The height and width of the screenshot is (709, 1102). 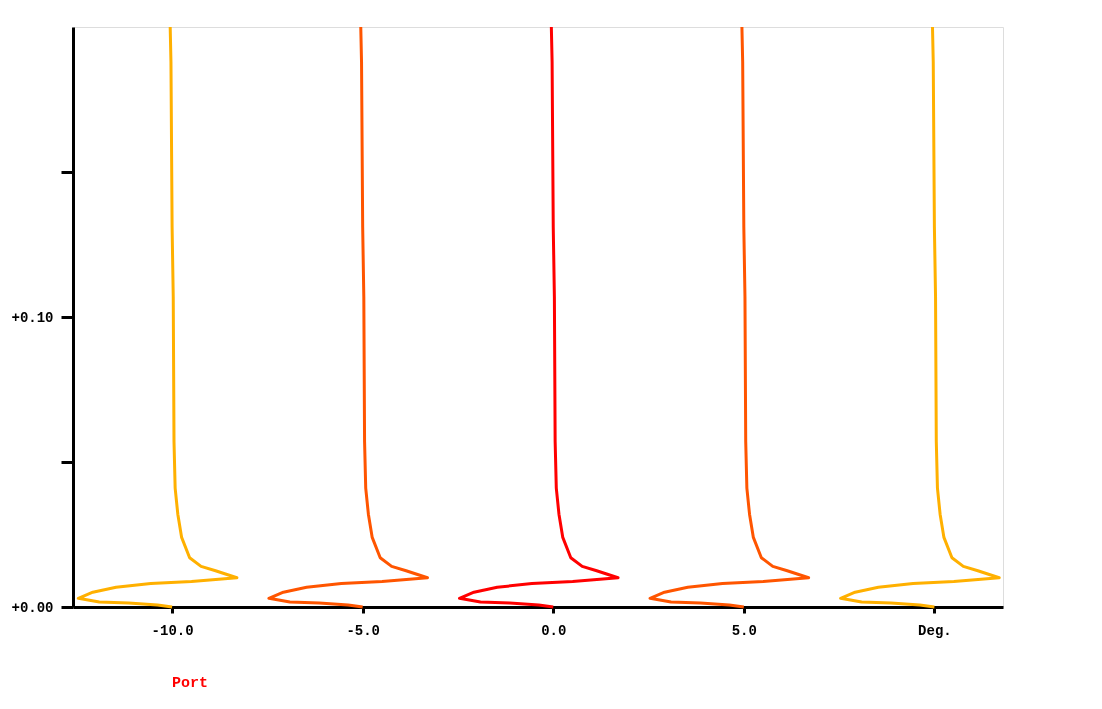 I want to click on x-tick-label: Deg., so click(x=935, y=630).